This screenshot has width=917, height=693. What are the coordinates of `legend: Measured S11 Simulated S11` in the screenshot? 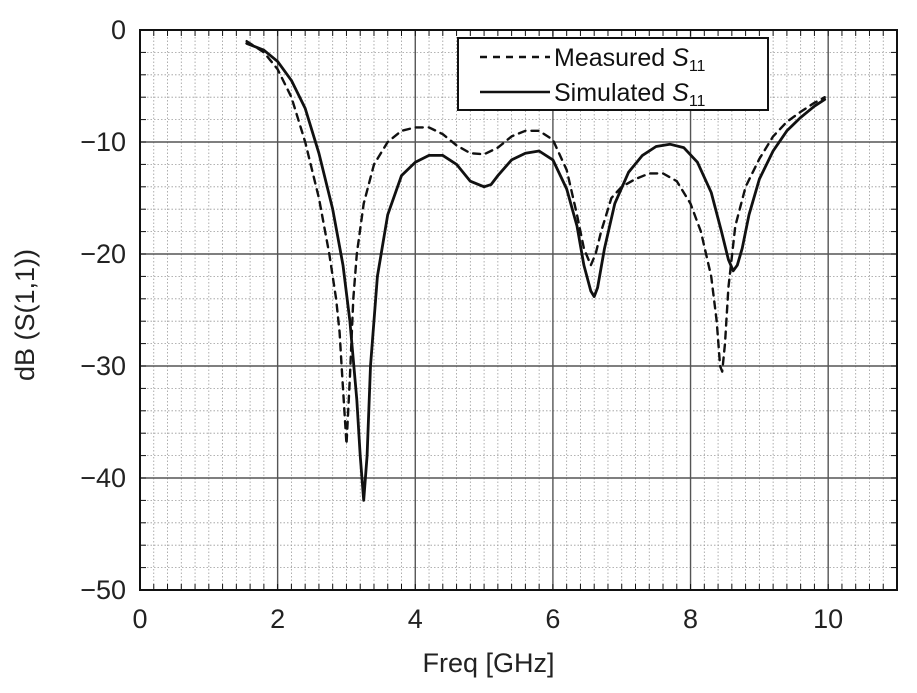 It's located at (613, 74).